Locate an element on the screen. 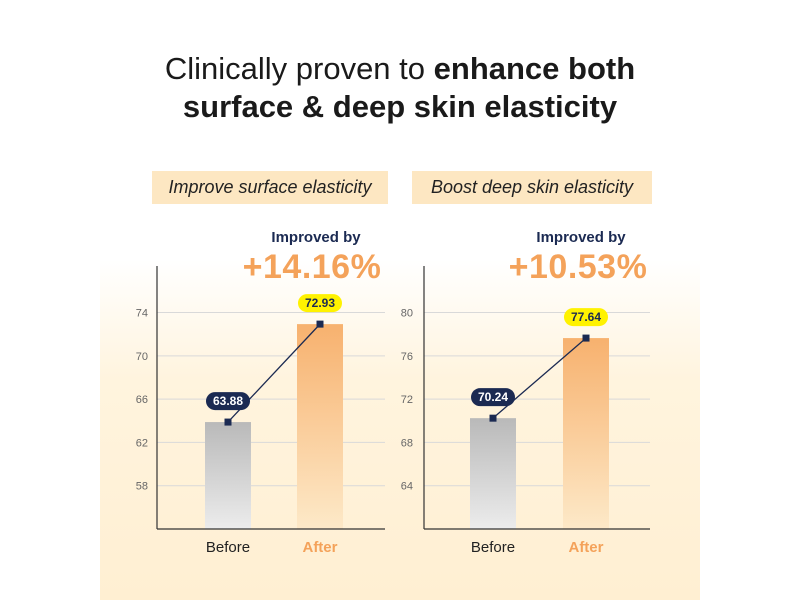 Image resolution: width=800 pixels, height=600 pixels. chart-1-improved-label: Improved by is located at coordinates (316, 237).